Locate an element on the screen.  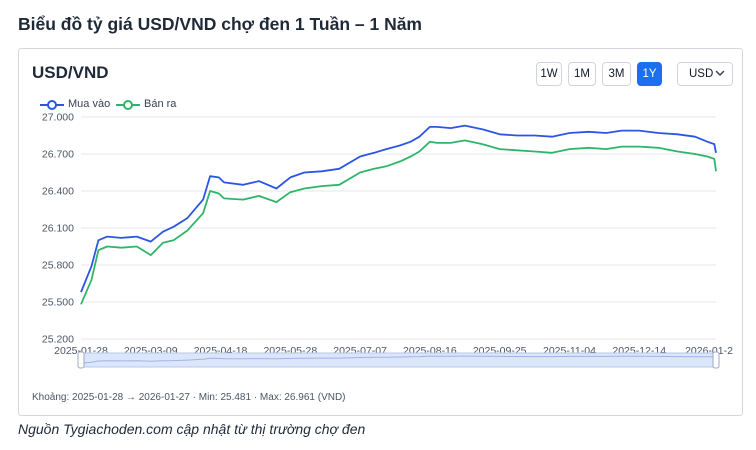
zoom-slider-handle-left is located at coordinates (81, 360).